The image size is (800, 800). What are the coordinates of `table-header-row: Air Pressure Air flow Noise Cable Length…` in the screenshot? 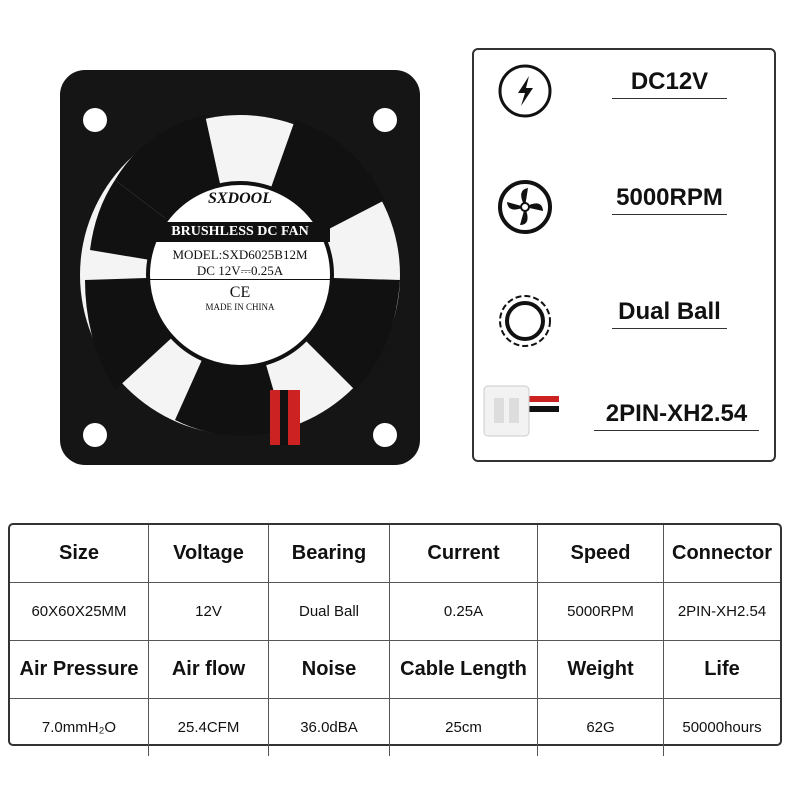 It's located at (395, 669).